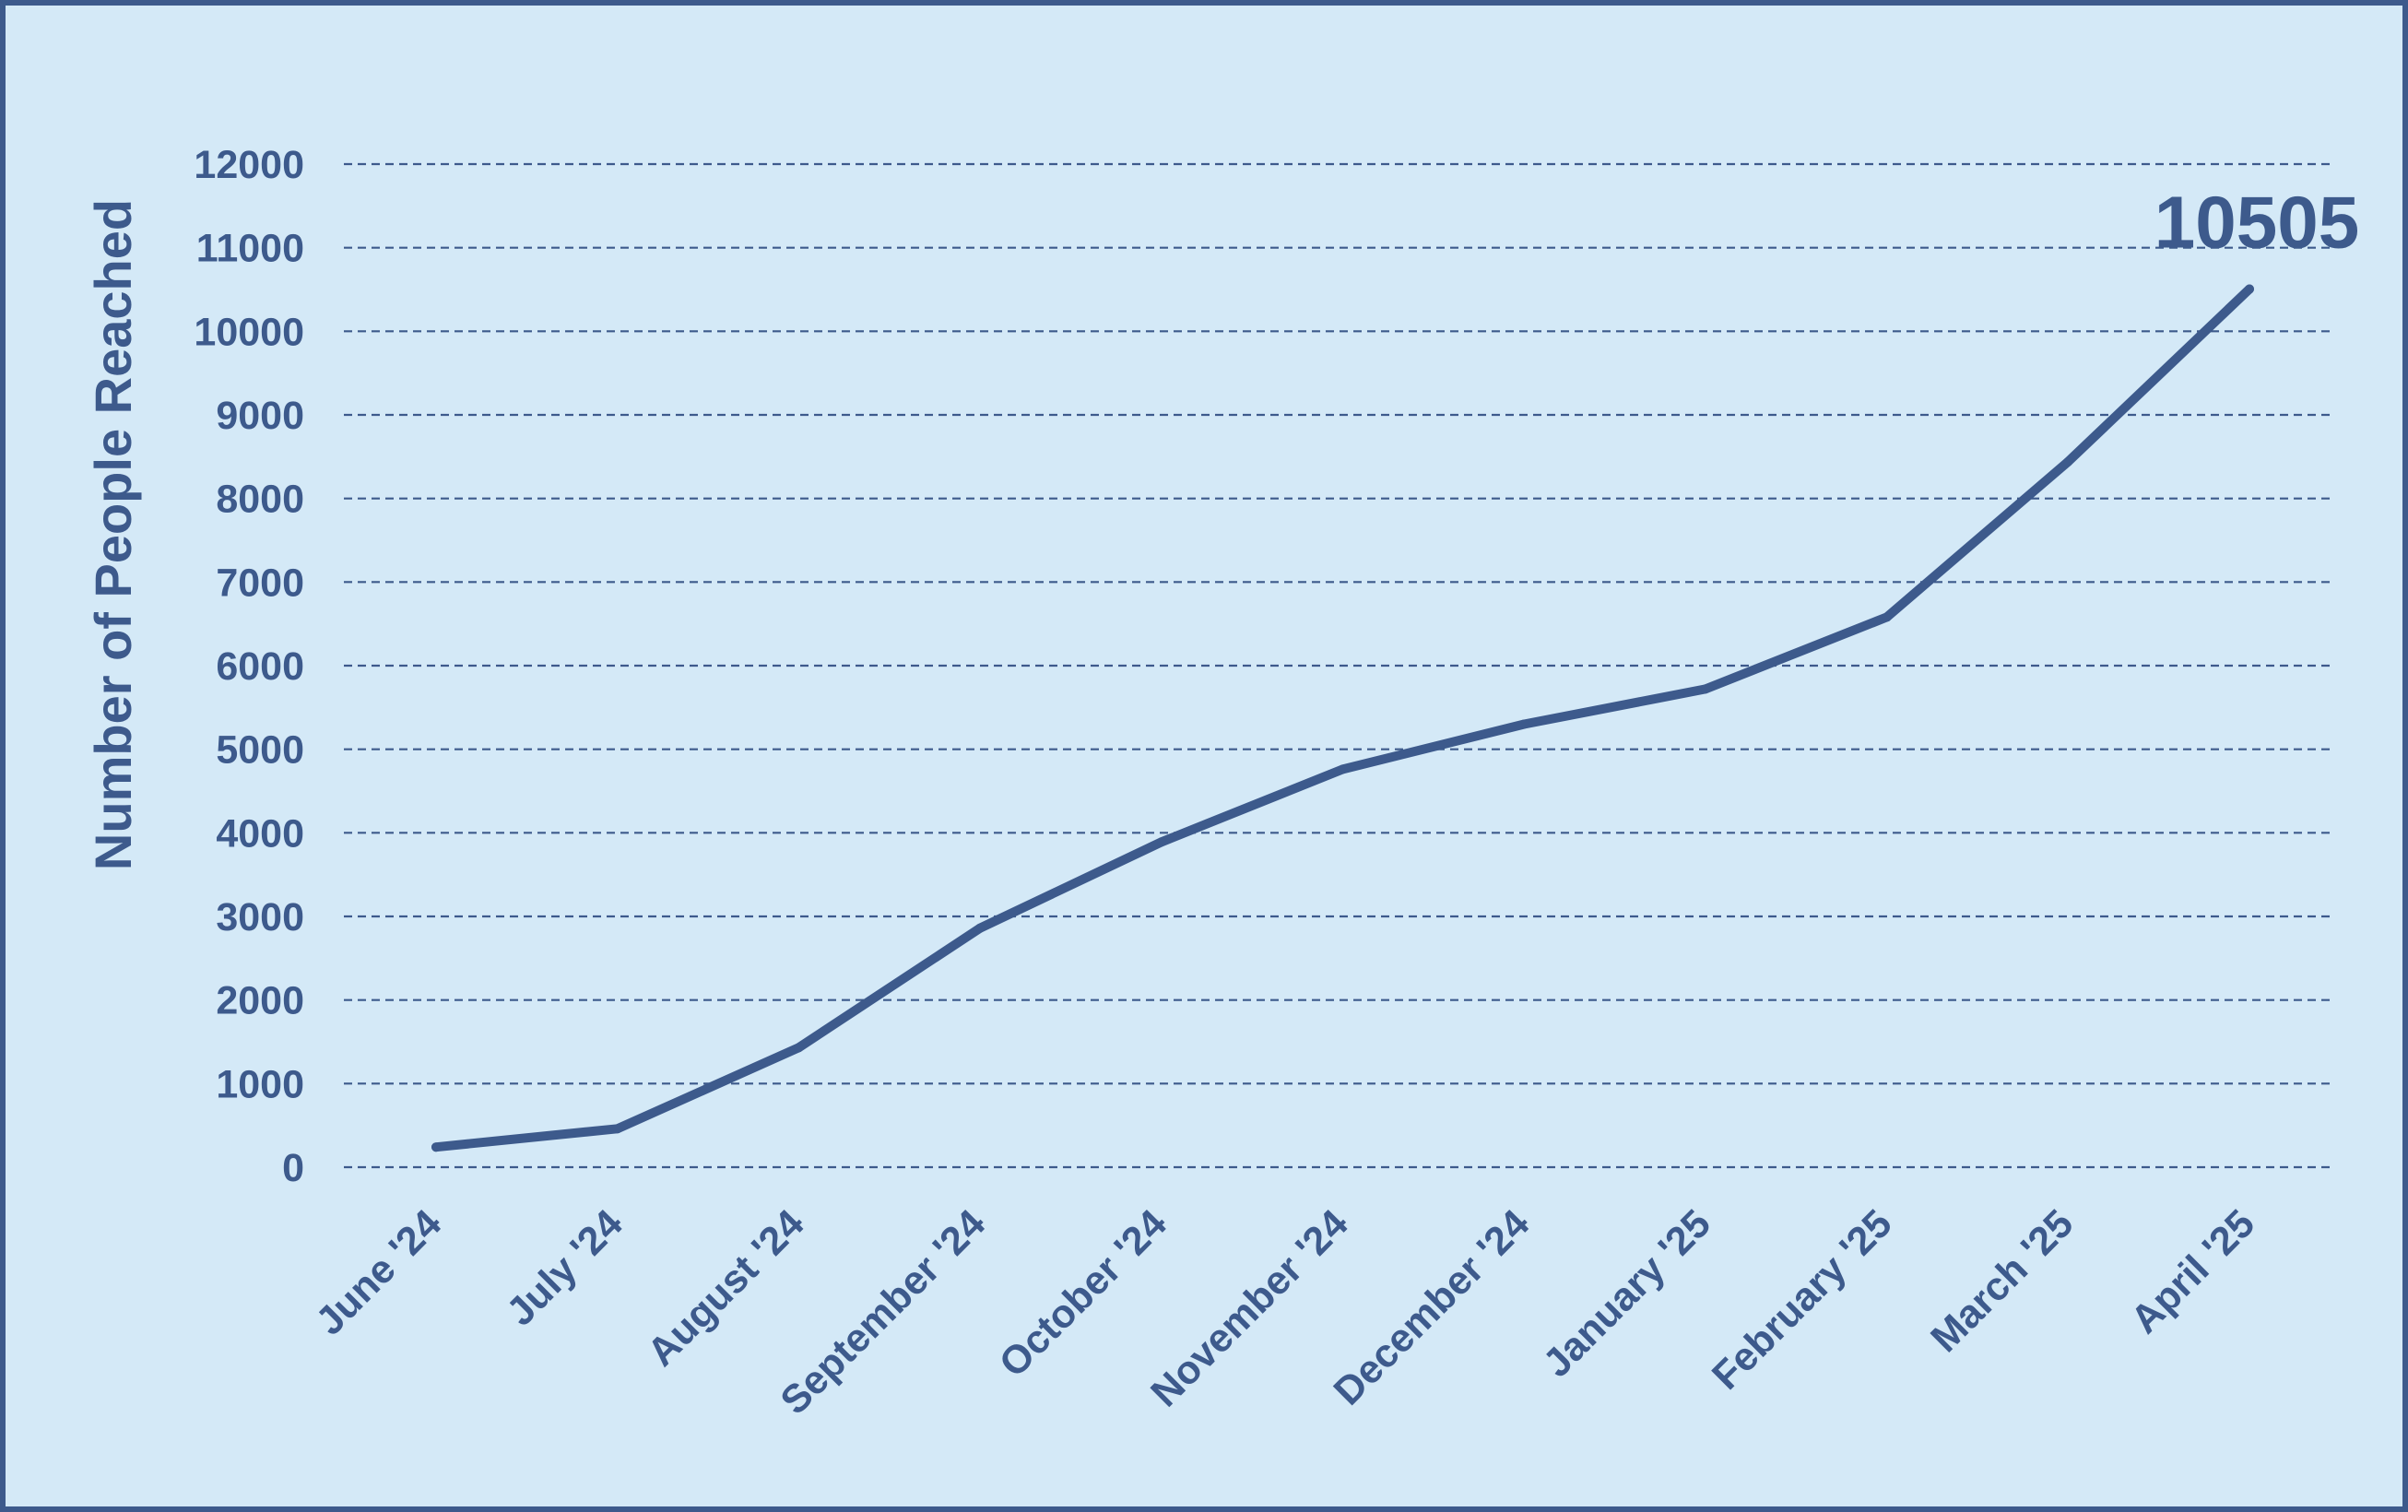 The width and height of the screenshot is (2408, 1512). Describe the element at coordinates (260, 1001) in the screenshot. I see `y-tick-label: 2000` at that location.